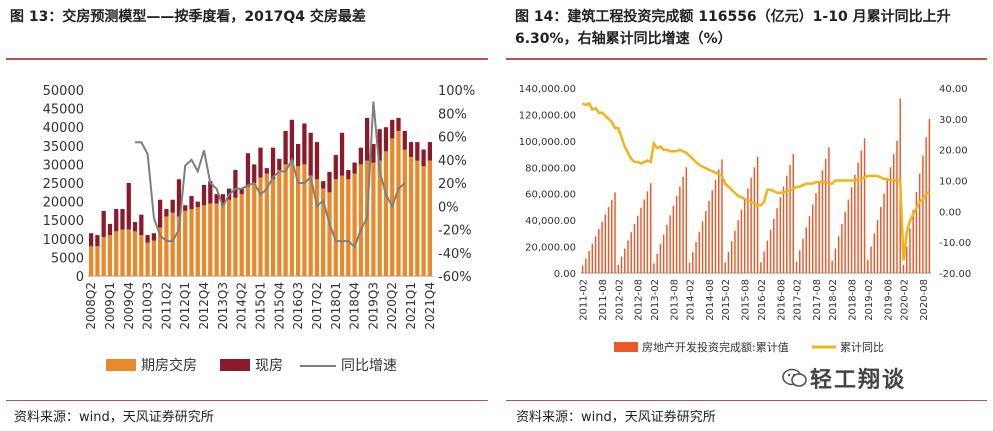 This screenshot has width=993, height=431. What do you see at coordinates (858, 380) in the screenshot?
I see `watermark-text: 轻工翔谈` at bounding box center [858, 380].